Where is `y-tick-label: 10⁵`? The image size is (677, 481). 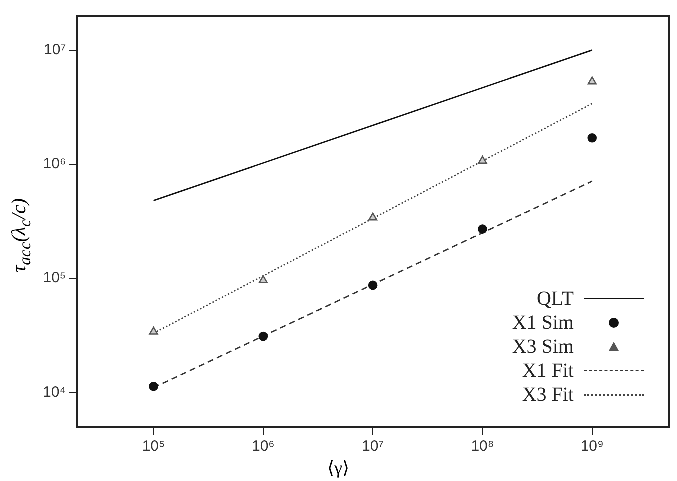 y-tick-label: 10⁵ is located at coordinates (54, 278).